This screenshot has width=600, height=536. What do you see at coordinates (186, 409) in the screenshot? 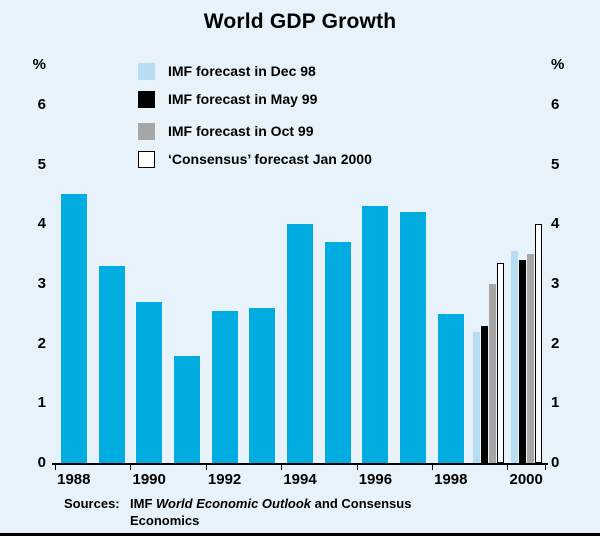
I see `gdp-bar-1991` at bounding box center [186, 409].